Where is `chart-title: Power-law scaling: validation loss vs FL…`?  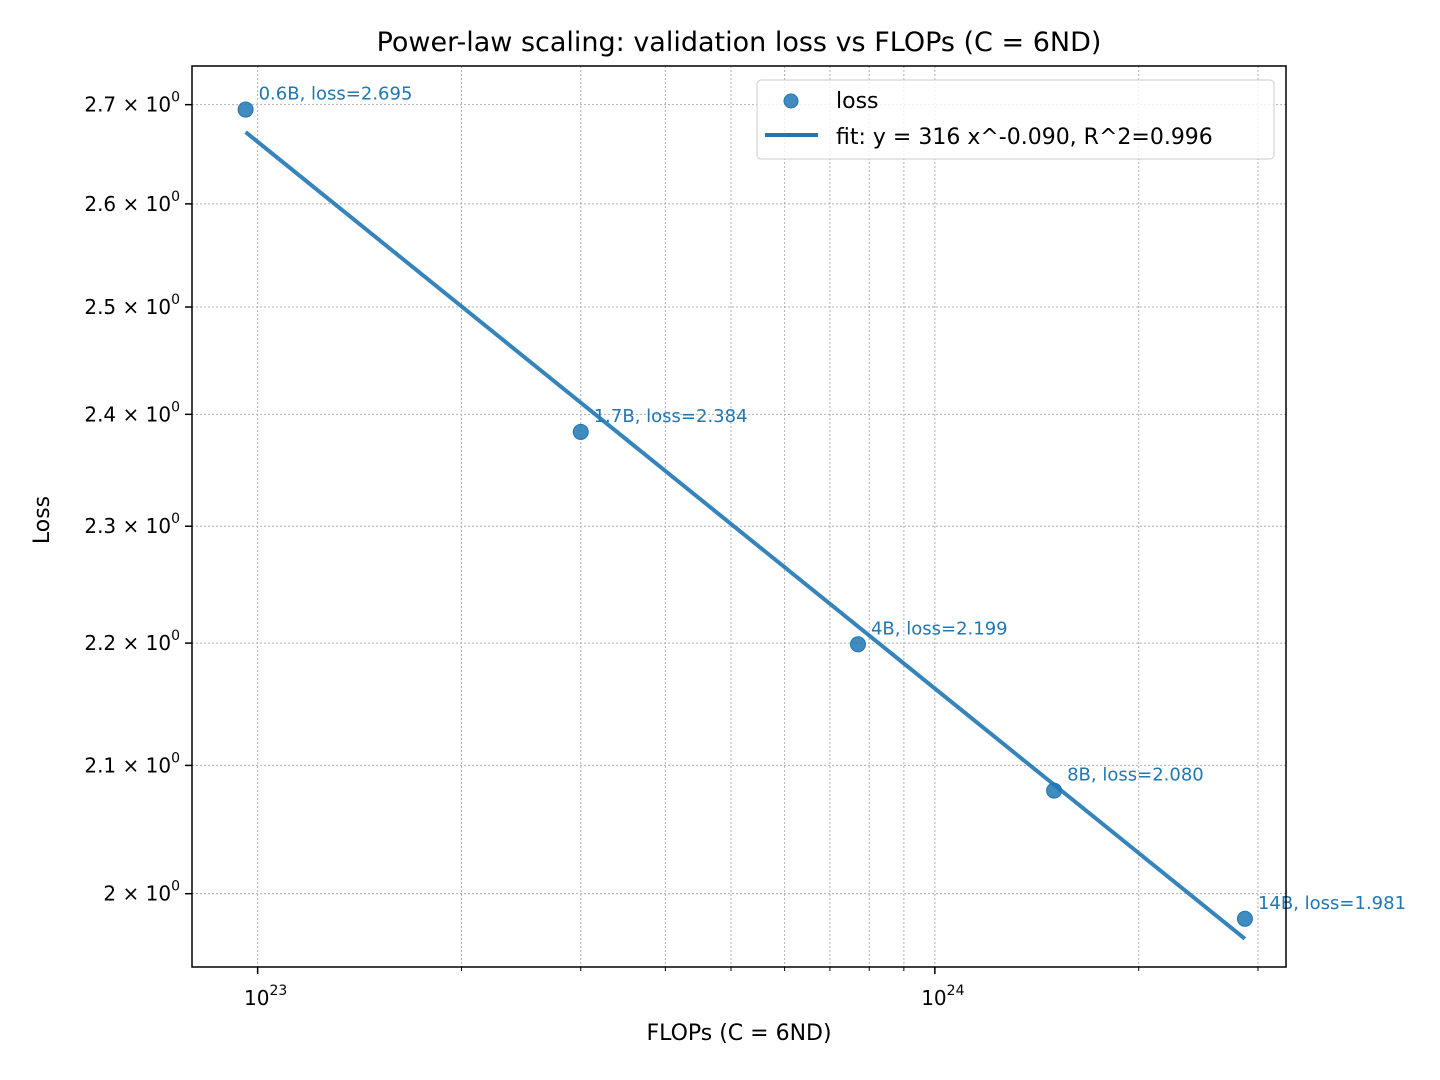 chart-title: Power-law scaling: validation loss vs FL… is located at coordinates (739, 42).